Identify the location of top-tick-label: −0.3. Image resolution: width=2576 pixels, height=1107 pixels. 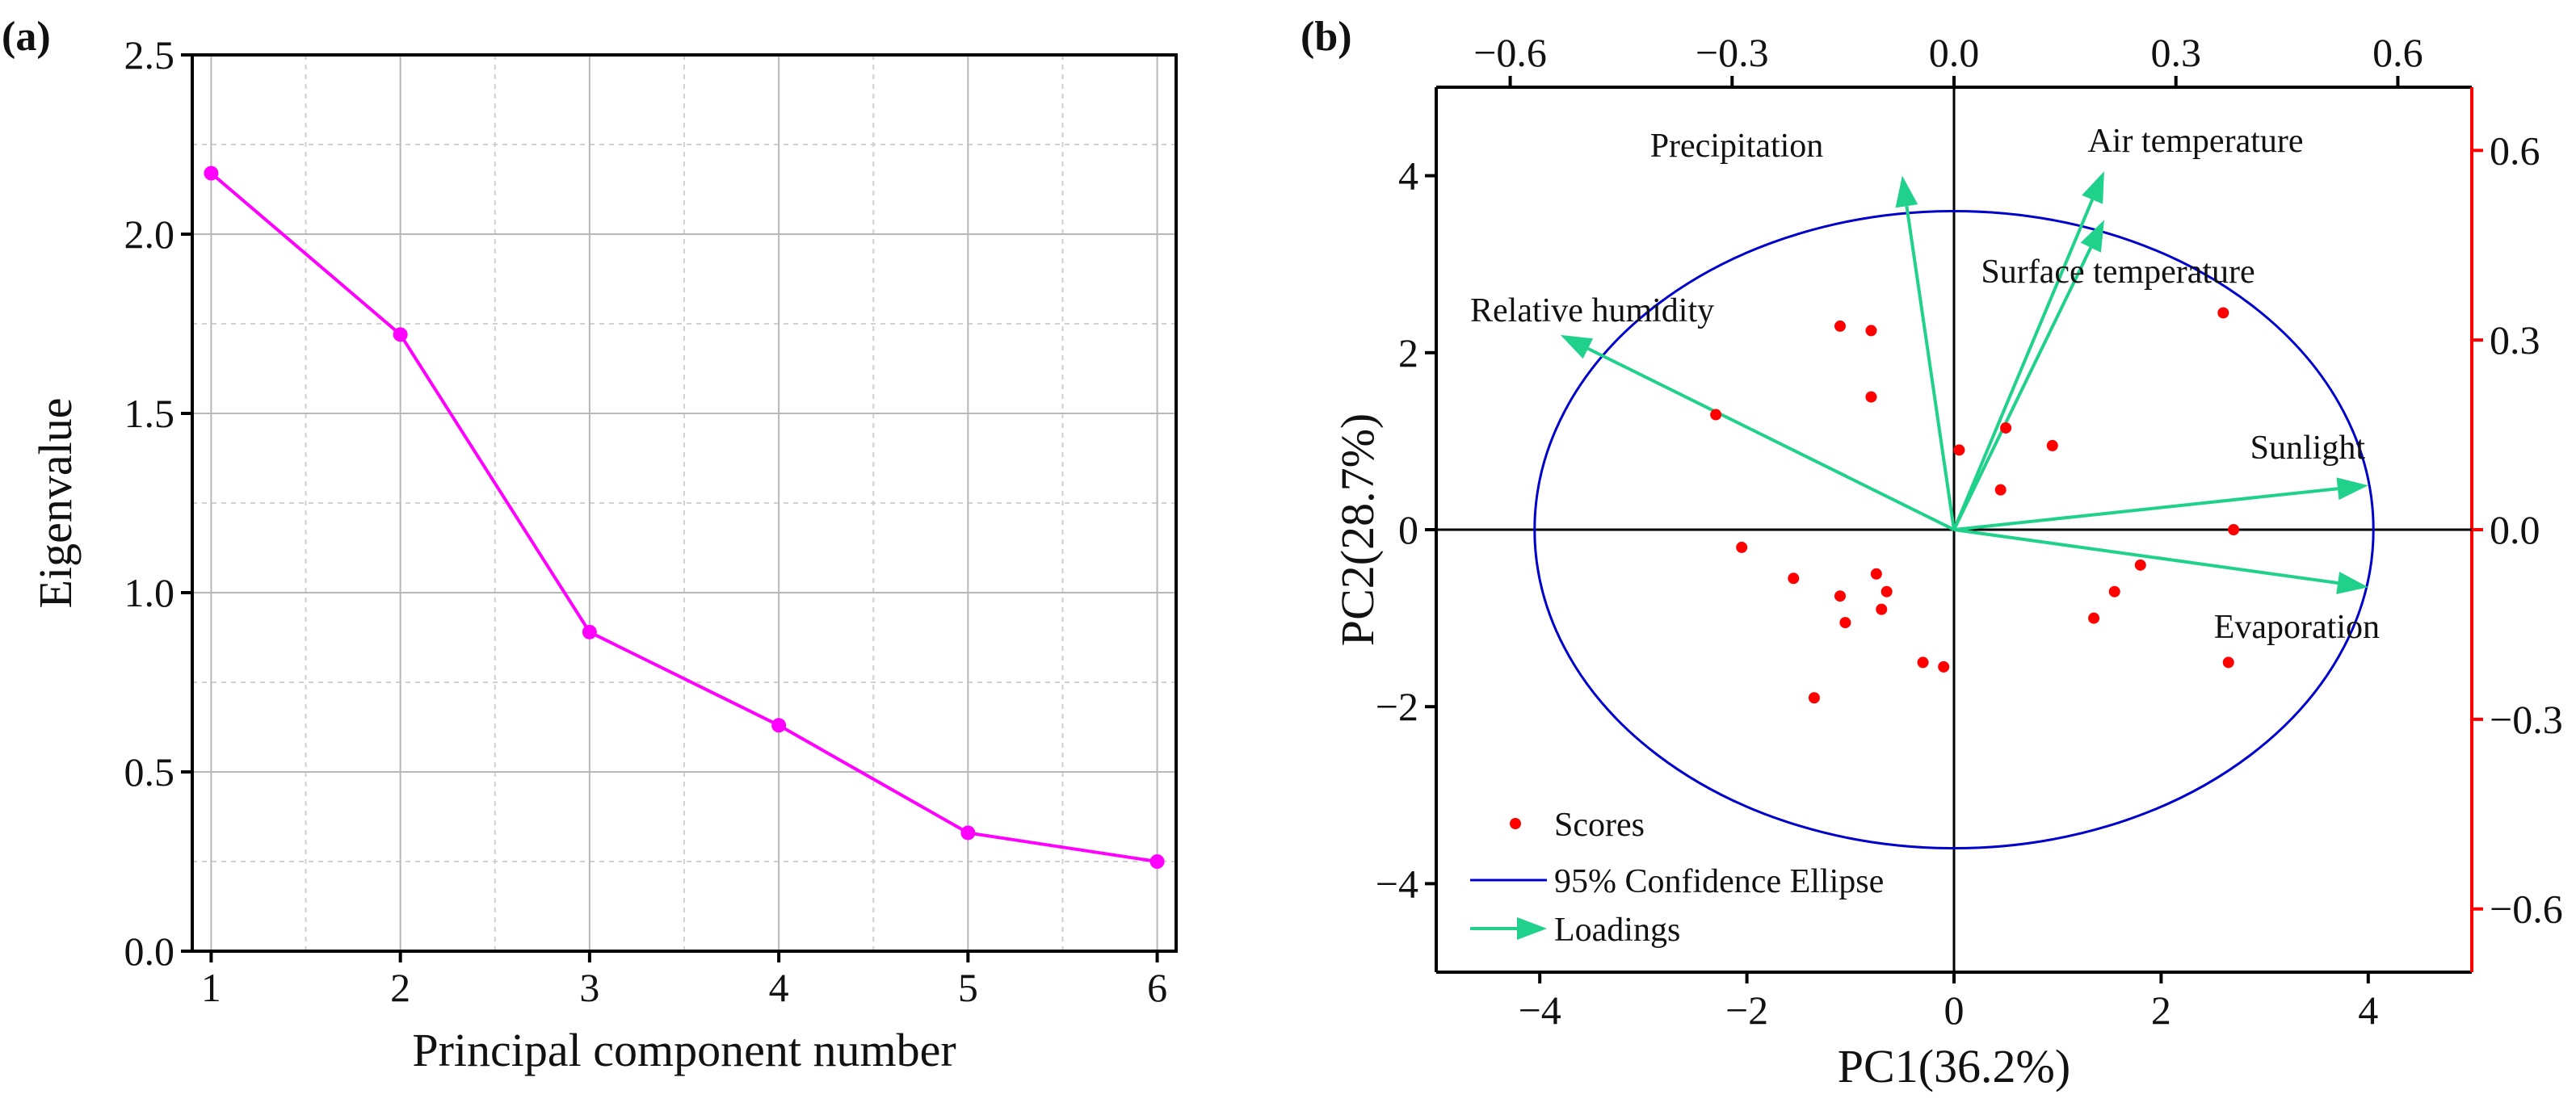
(1733, 52).